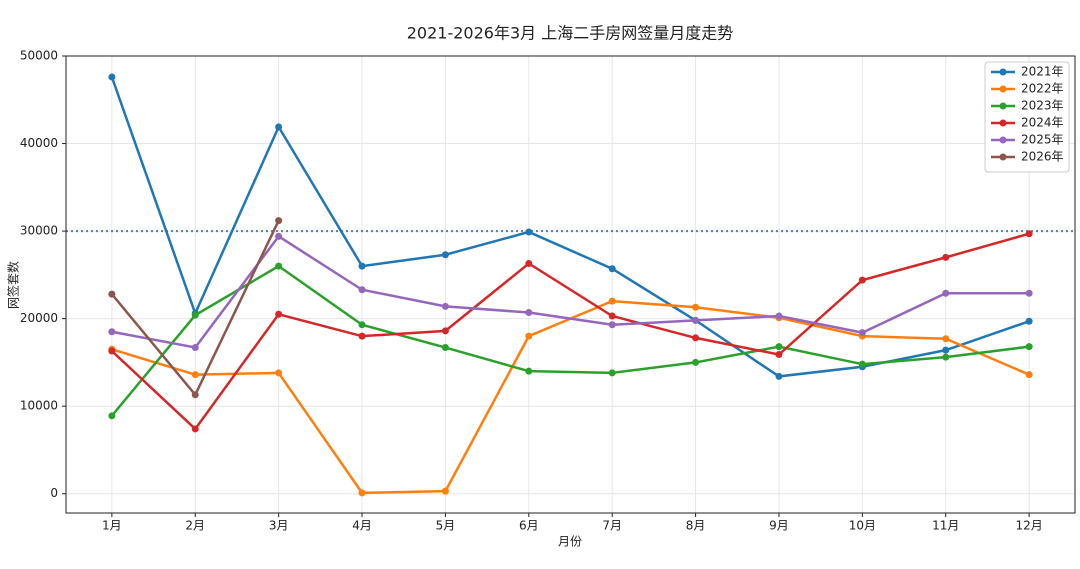 Image resolution: width=1080 pixels, height=569 pixels. I want to click on x-tick-label: 5月, so click(446, 526).